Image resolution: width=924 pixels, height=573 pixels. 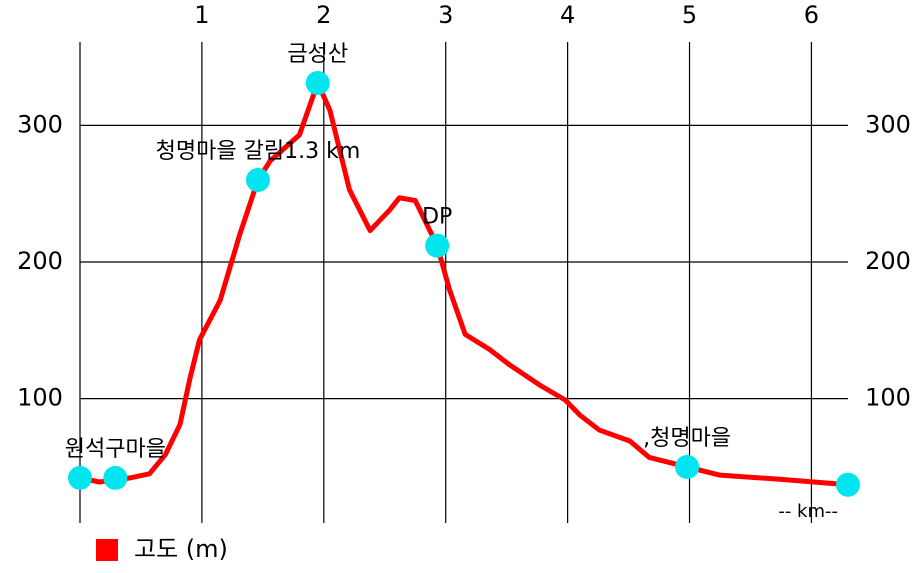 I want to click on x-axis-label: -- km--, so click(x=808, y=511).